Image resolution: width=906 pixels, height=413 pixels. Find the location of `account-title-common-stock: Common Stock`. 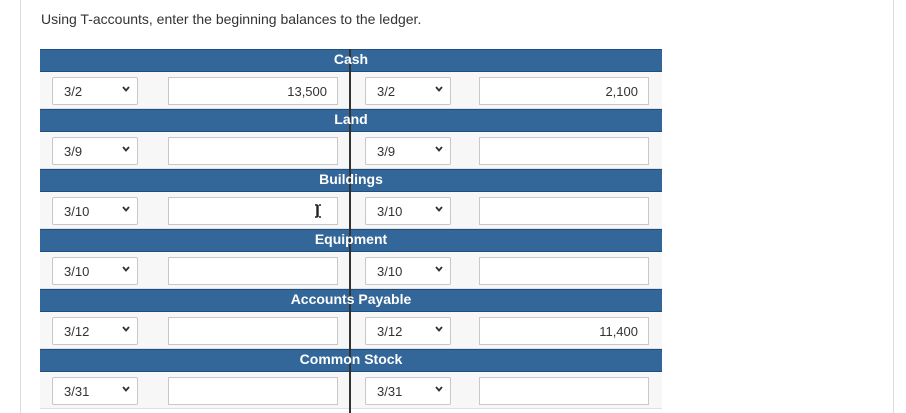

account-title-common-stock: Common Stock is located at coordinates (351, 359).